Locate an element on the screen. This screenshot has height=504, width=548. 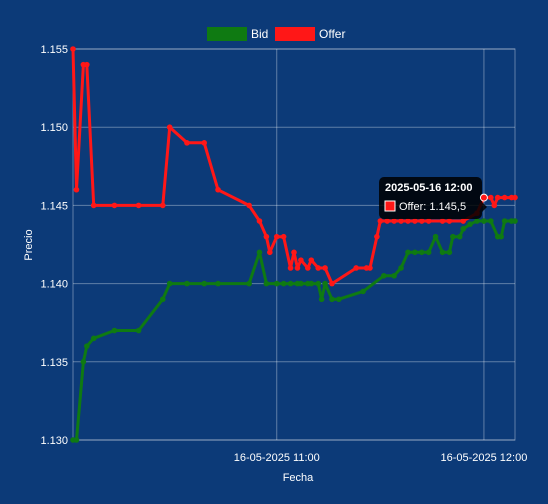
y-axis-title: Precio is located at coordinates (29, 244).